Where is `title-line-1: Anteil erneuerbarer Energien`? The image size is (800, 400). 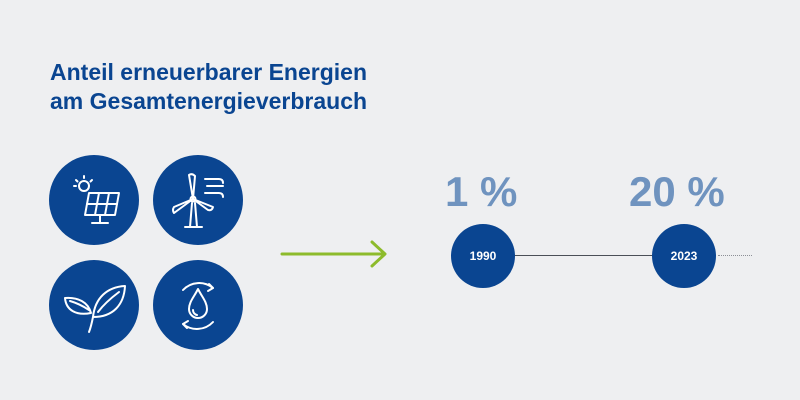 title-line-1: Anteil erneuerbarer Energien is located at coordinates (208, 72).